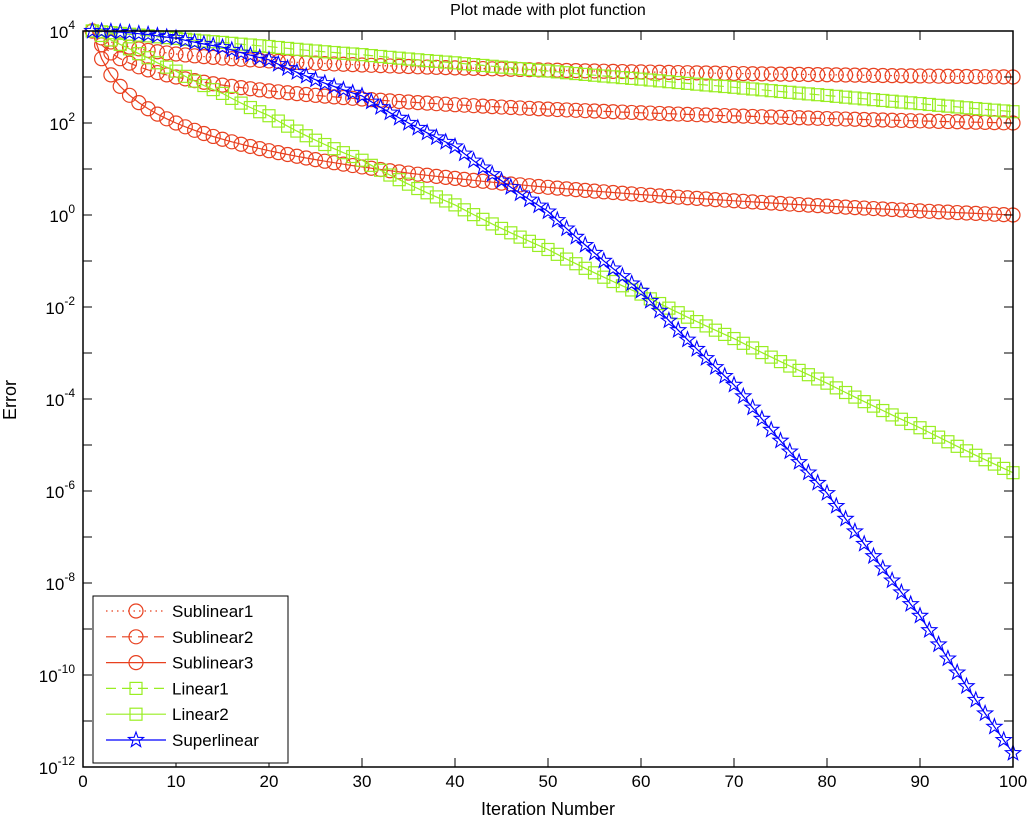  What do you see at coordinates (212, 637) in the screenshot?
I see `legend-label: Sublinear2` at bounding box center [212, 637].